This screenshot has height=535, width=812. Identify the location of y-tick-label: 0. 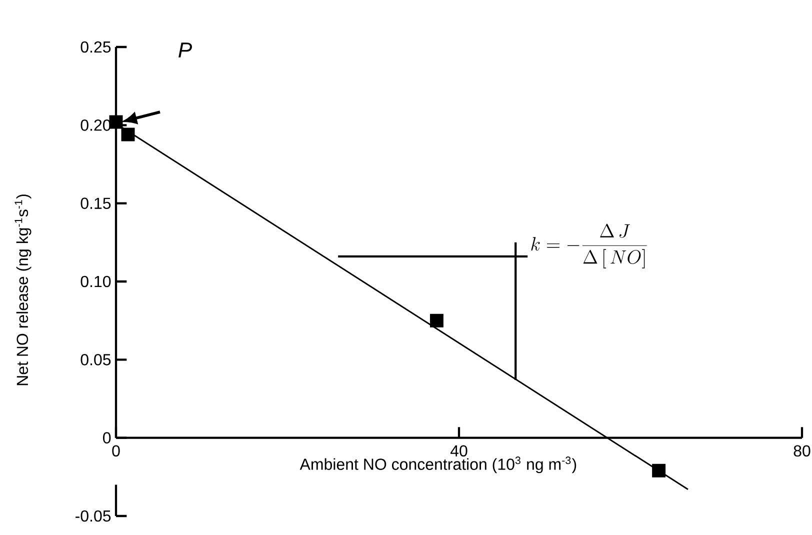
(107, 438).